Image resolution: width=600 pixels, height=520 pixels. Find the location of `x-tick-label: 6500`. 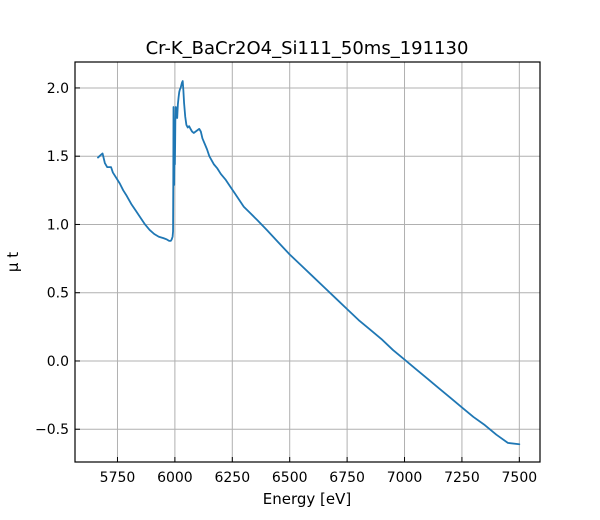

x-tick-label: 6500 is located at coordinates (290, 478).